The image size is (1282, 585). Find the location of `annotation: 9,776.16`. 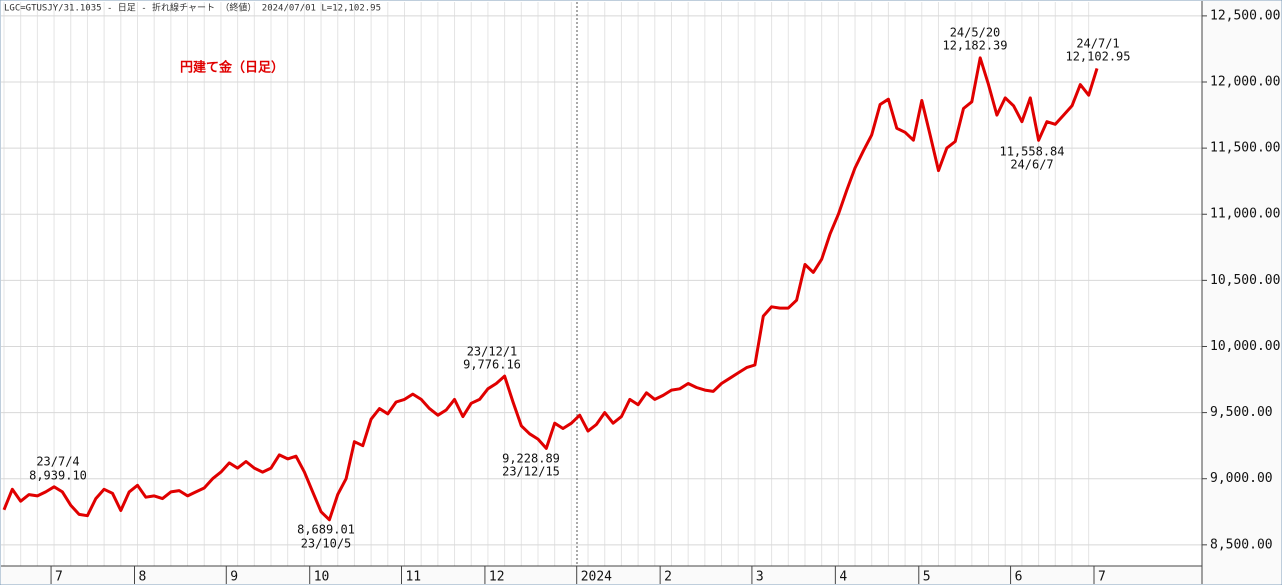

annotation: 9,776.16 is located at coordinates (492, 365).